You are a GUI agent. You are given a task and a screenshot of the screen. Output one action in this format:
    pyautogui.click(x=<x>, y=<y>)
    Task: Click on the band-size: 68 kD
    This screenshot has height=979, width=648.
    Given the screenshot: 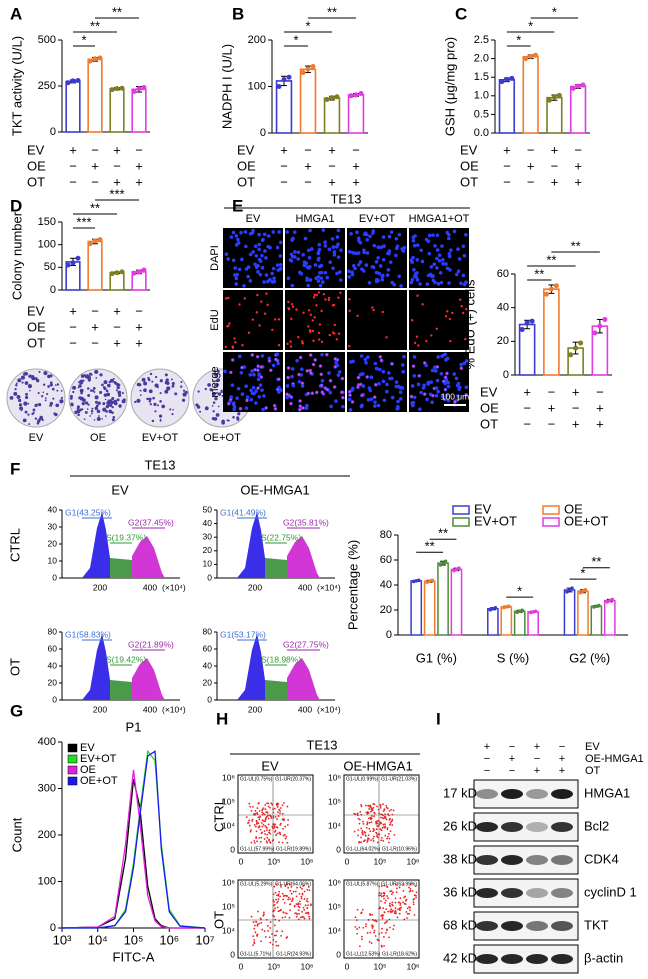 What is the action you would take?
    pyautogui.click(x=460, y=924)
    